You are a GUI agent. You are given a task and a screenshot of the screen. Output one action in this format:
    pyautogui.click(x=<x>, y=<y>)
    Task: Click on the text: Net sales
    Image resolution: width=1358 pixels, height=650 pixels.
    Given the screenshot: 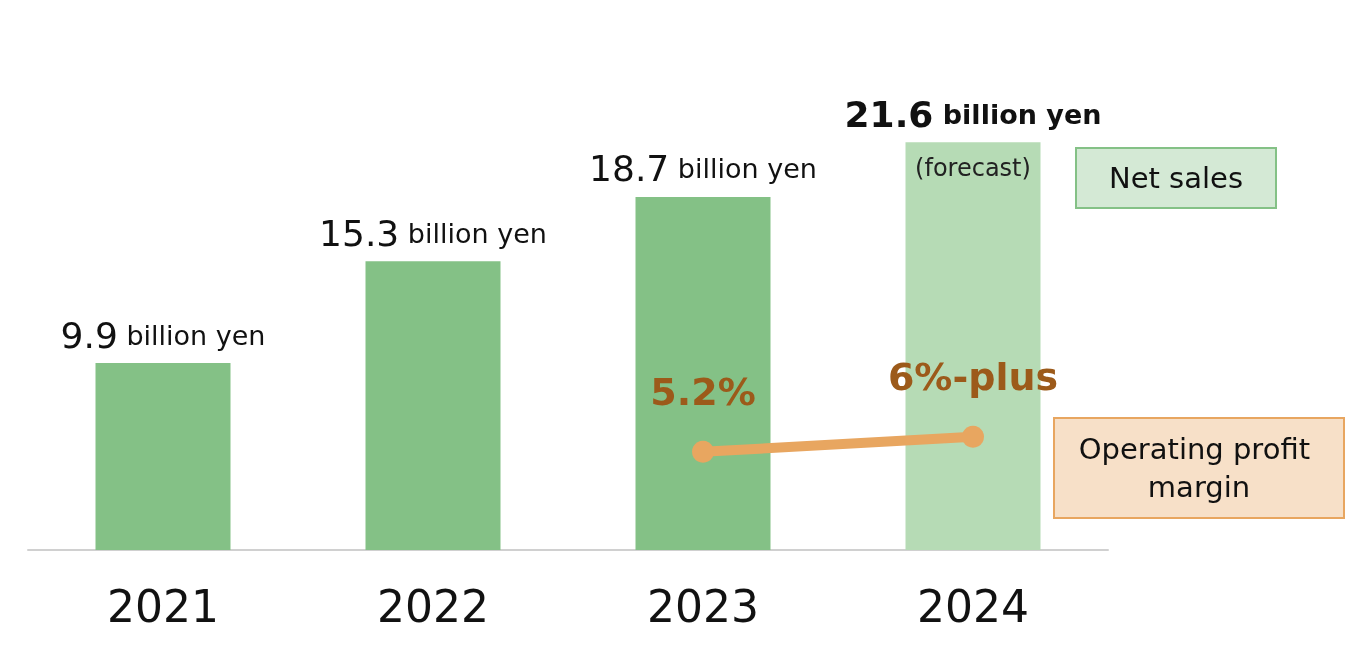 What is the action you would take?
    pyautogui.click(x=1176, y=178)
    